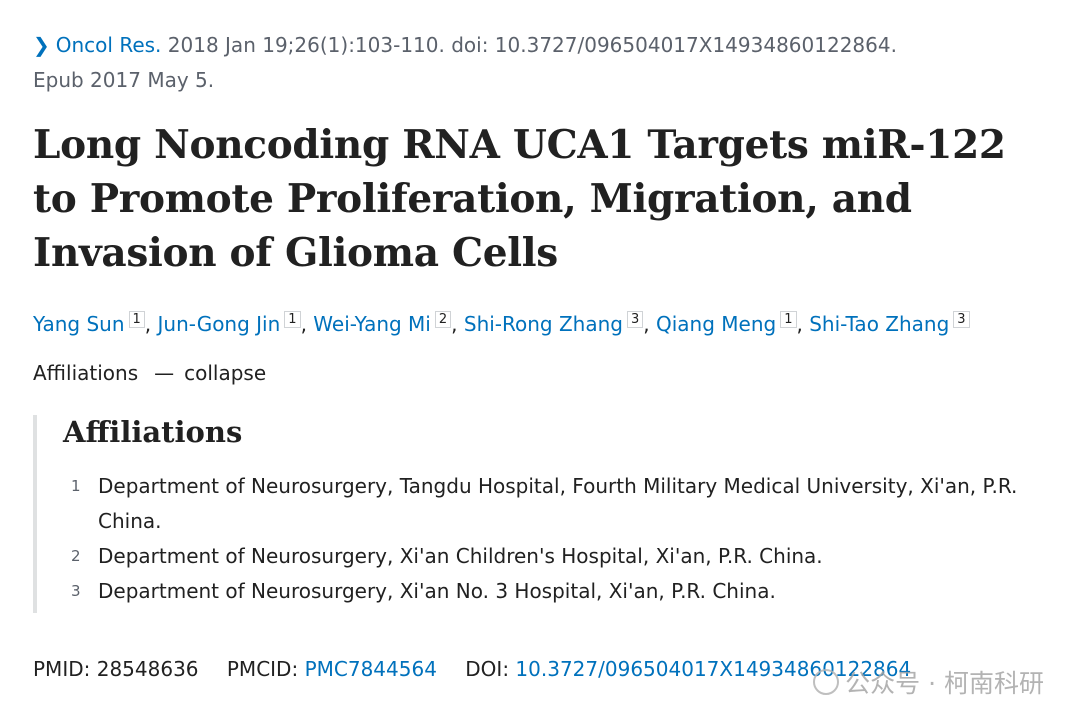  I want to click on watermark-text: 公众号 · 柯南科研, so click(944, 683).